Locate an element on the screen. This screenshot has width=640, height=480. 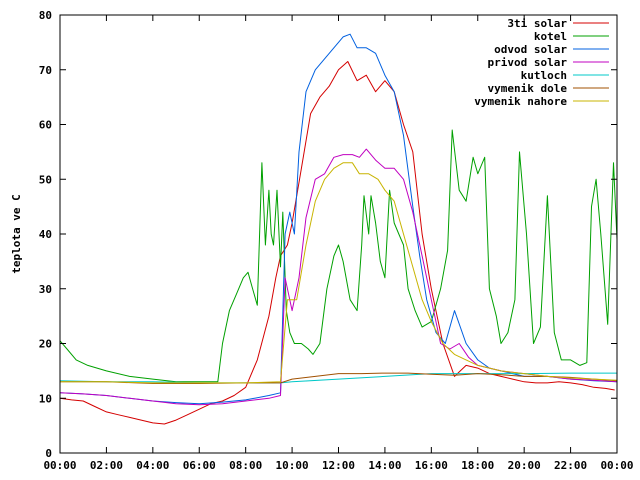
legend-label: vymenik nahore is located at coordinates (520, 101).